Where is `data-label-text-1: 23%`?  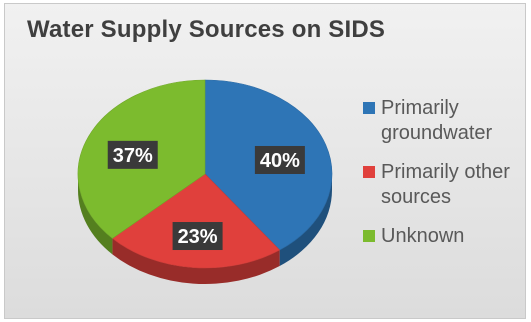 data-label-text-1: 23% is located at coordinates (198, 237).